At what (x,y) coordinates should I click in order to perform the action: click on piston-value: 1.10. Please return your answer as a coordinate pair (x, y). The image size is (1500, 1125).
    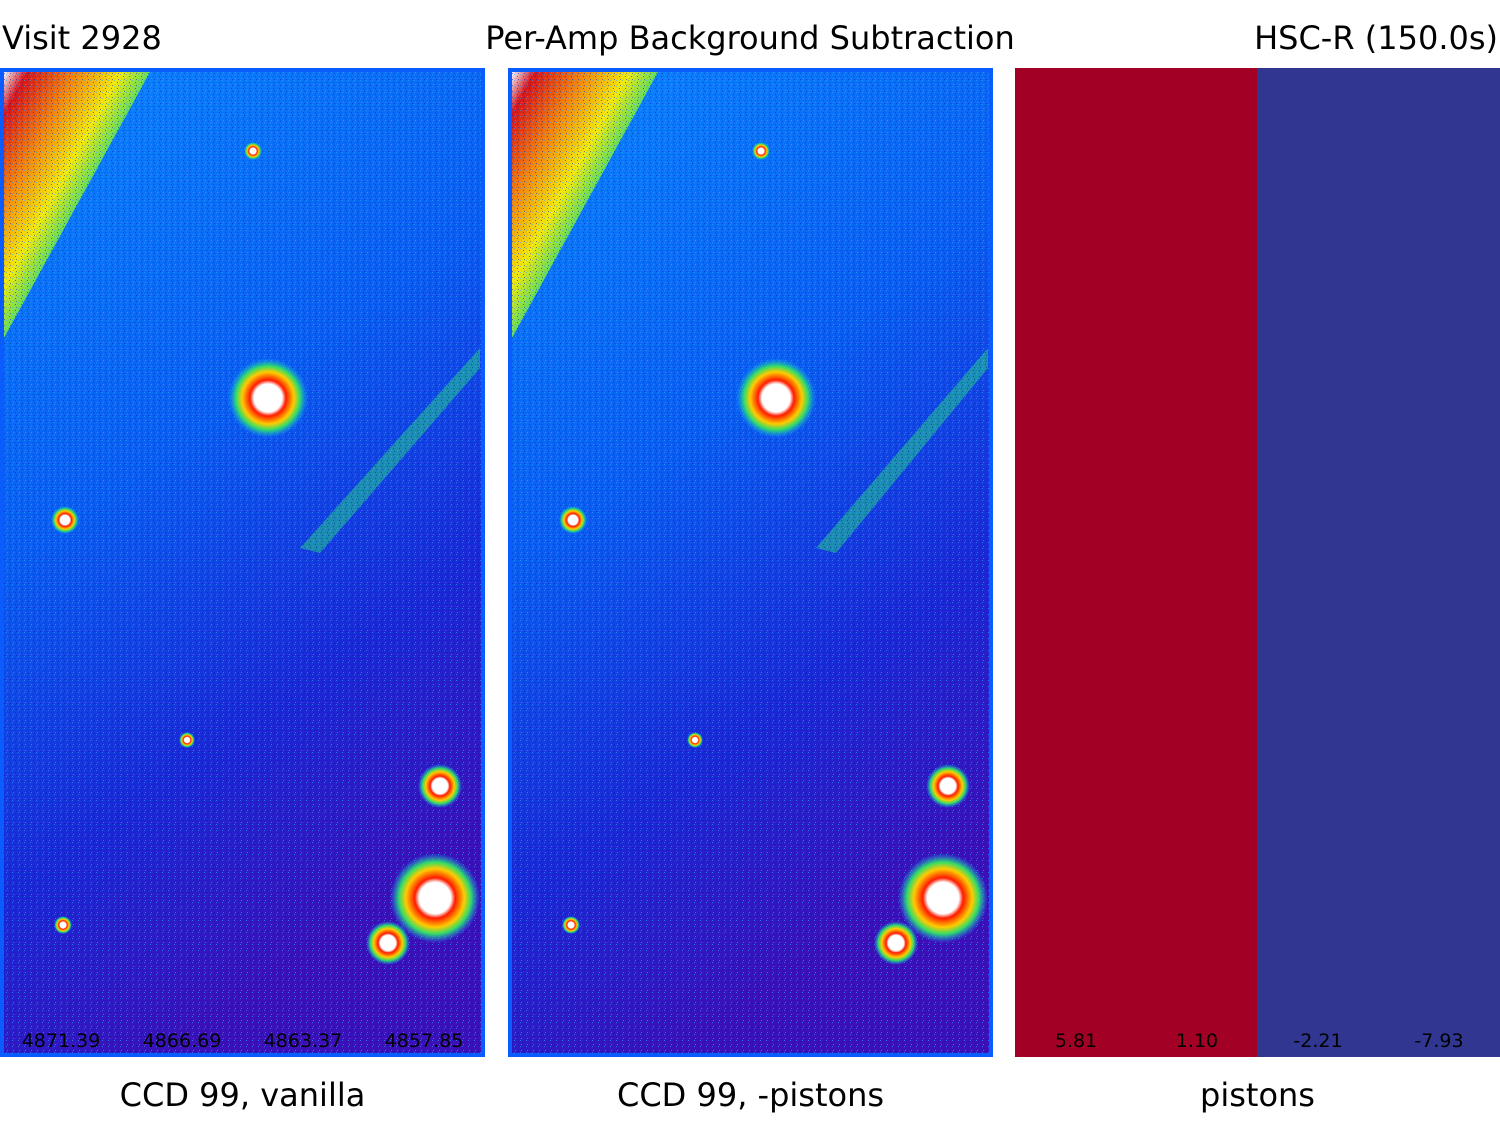
    Looking at the image, I should click on (1197, 1041).